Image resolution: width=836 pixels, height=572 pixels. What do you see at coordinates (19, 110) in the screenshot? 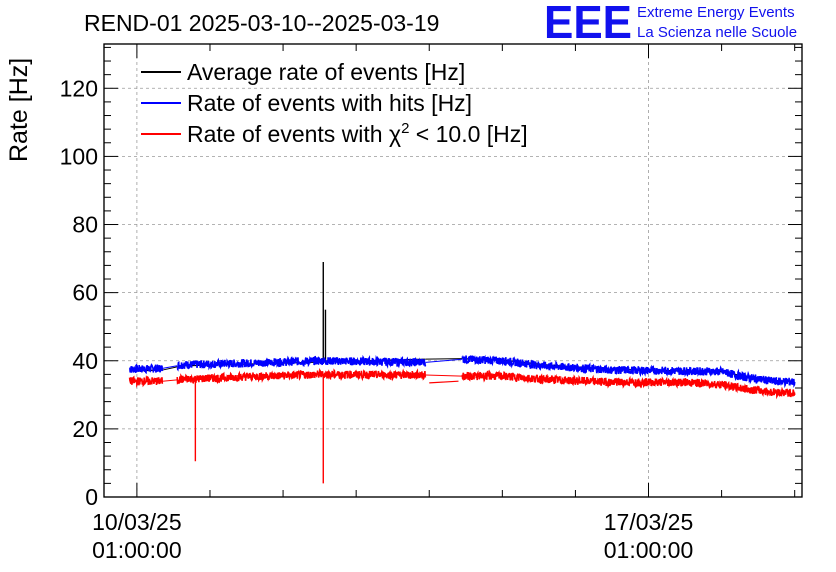
I see `y-axis-label: Rate [Hz]` at bounding box center [19, 110].